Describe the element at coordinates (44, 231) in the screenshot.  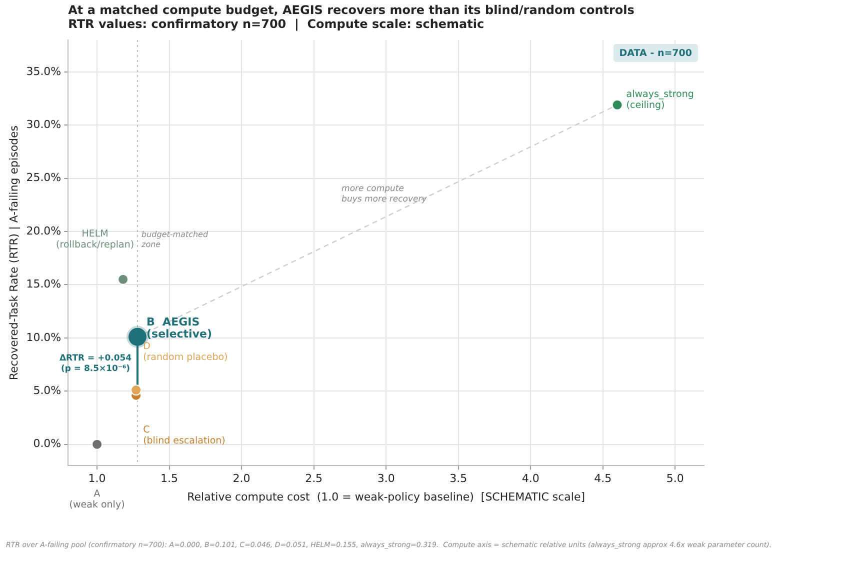
I see `y-tick-label: 20.0%` at that location.